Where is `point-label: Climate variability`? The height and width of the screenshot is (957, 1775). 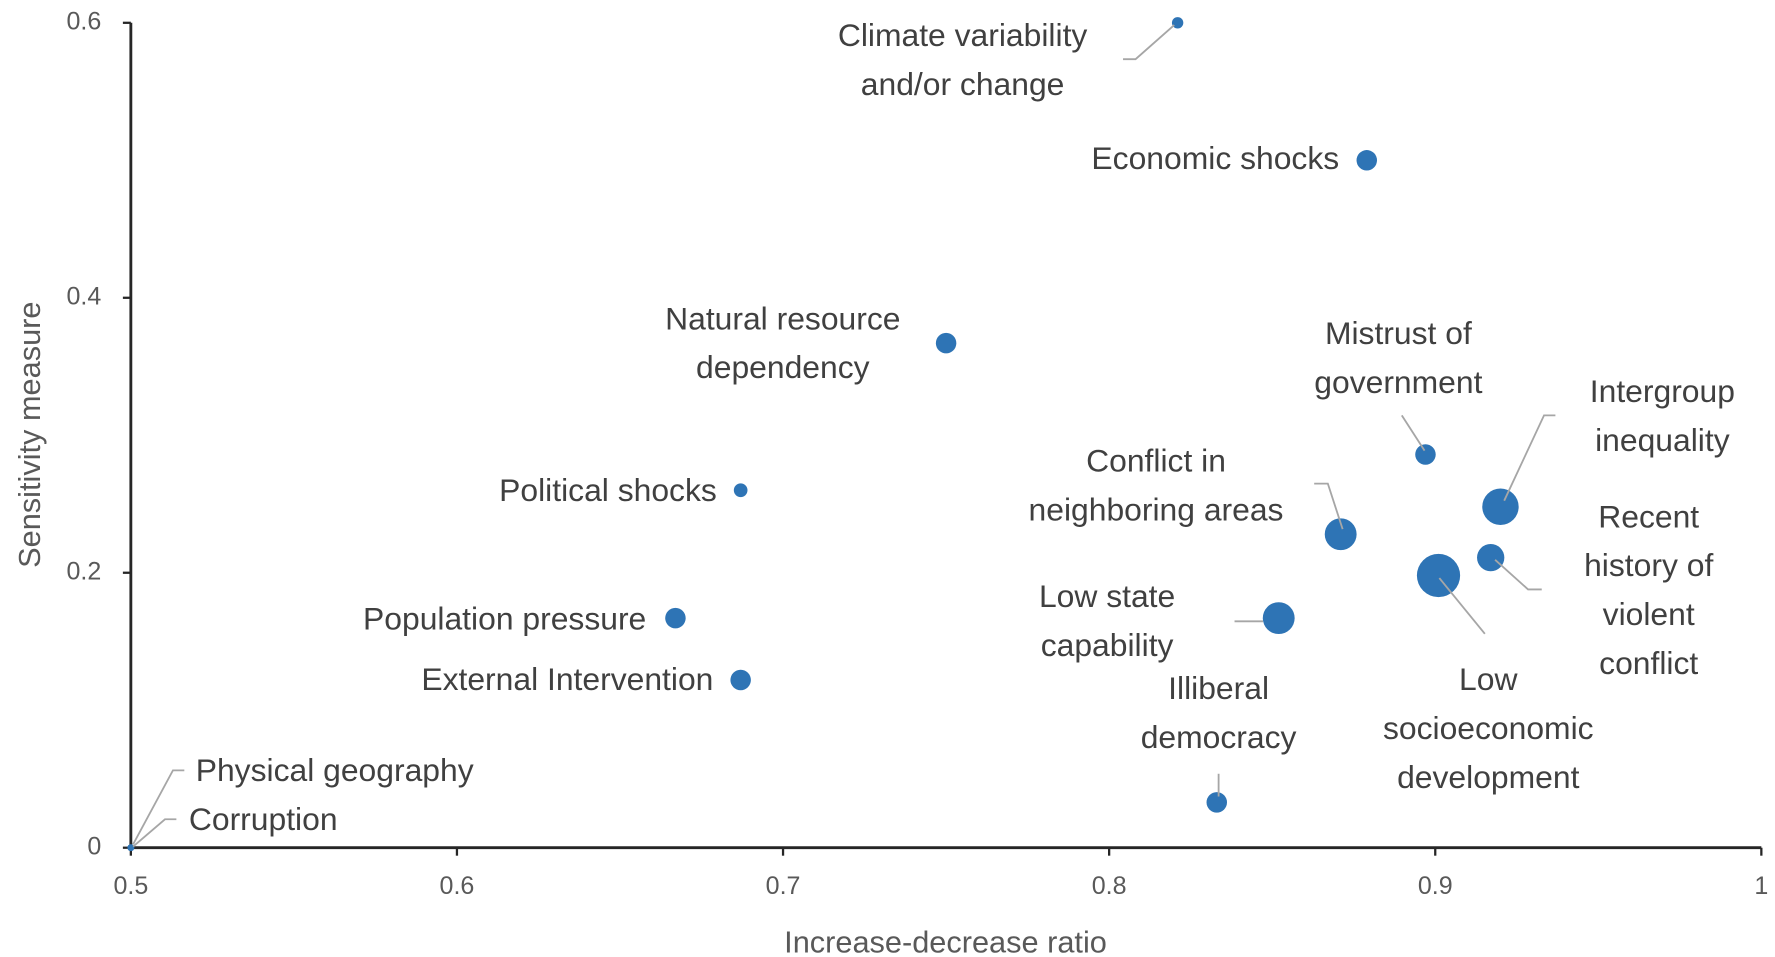 point-label: Climate variability is located at coordinates (963, 35).